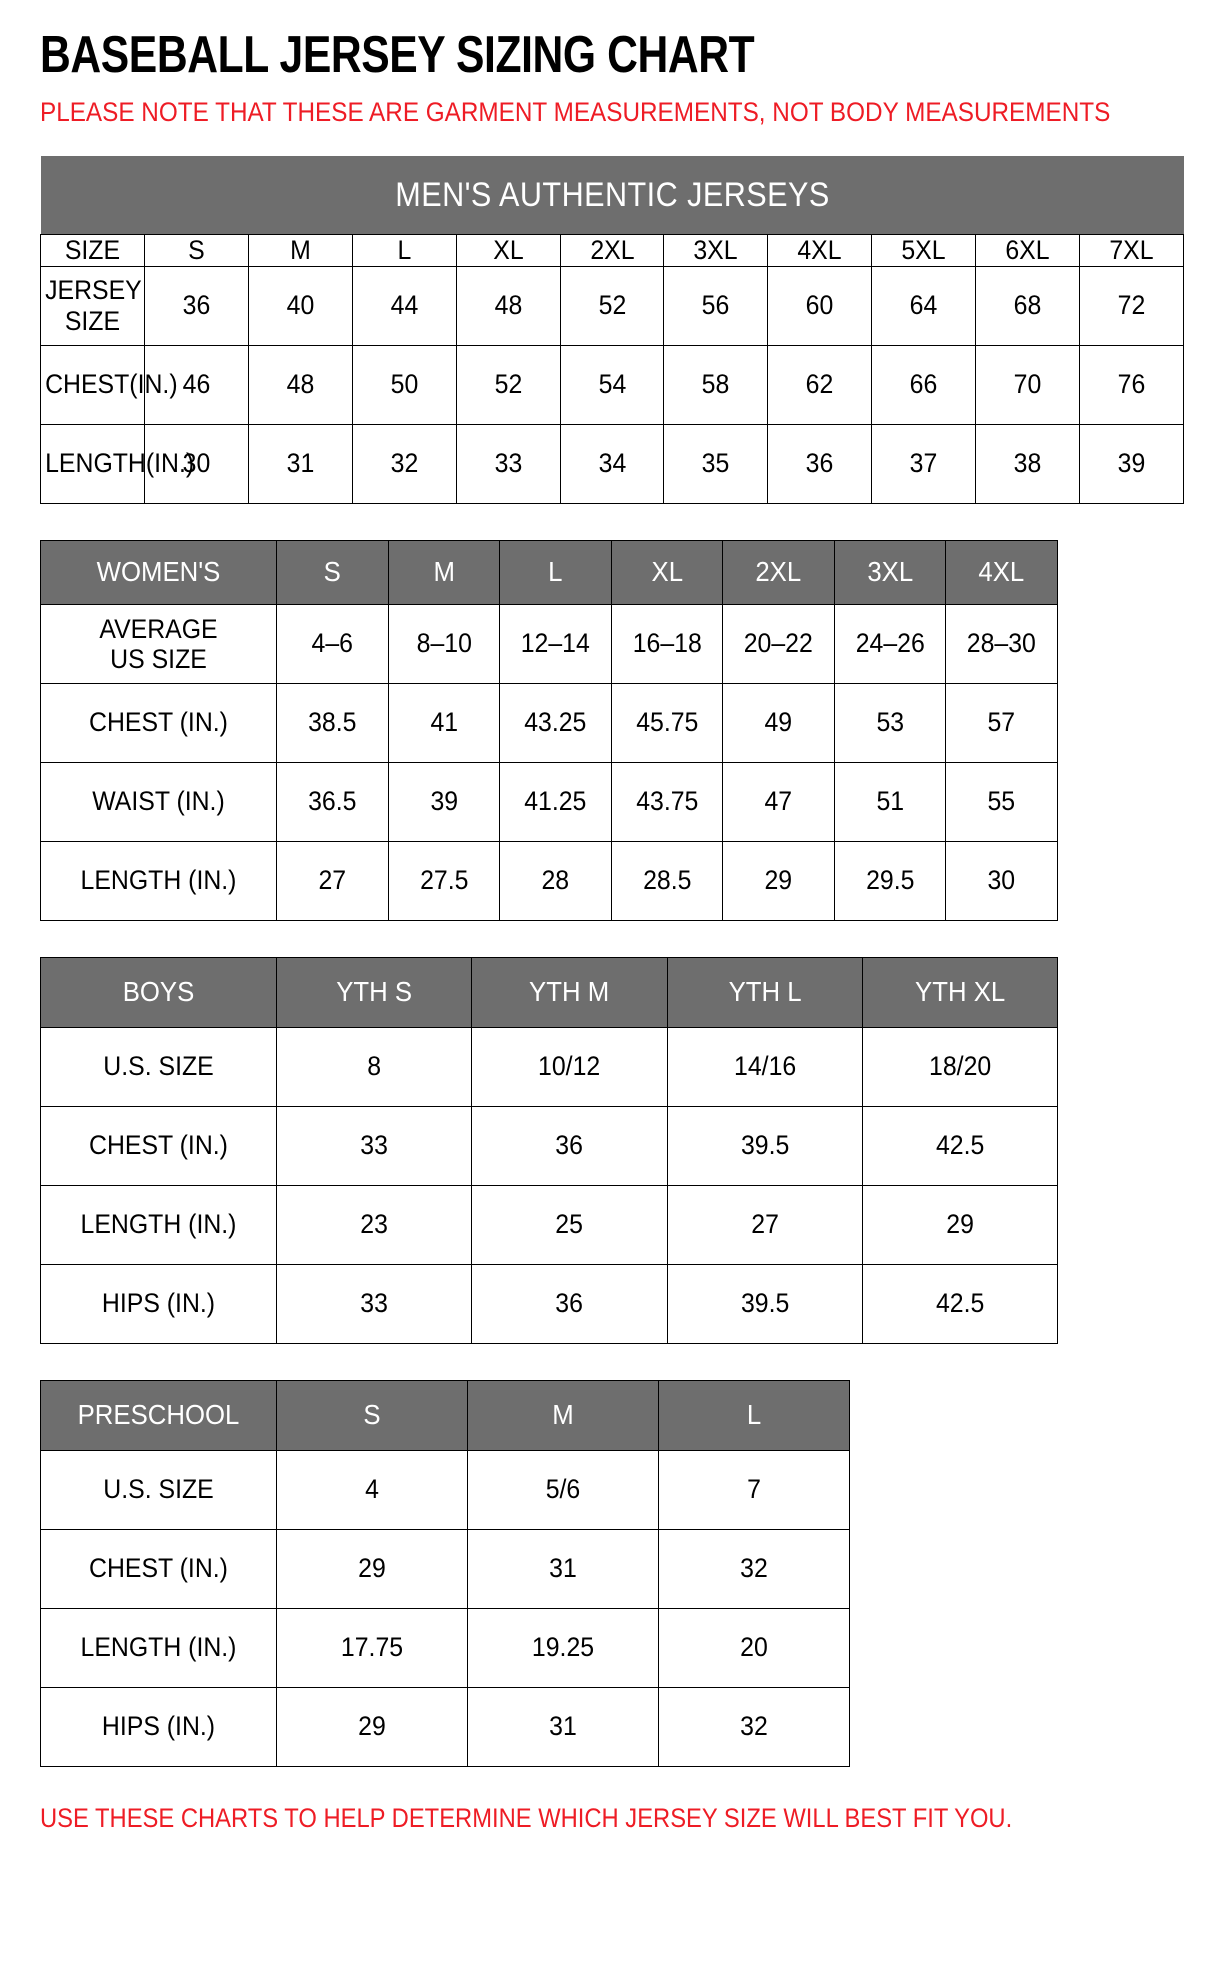 This screenshot has width=1220, height=1974. Describe the element at coordinates (716, 384) in the screenshot. I see `cell: 58` at that location.